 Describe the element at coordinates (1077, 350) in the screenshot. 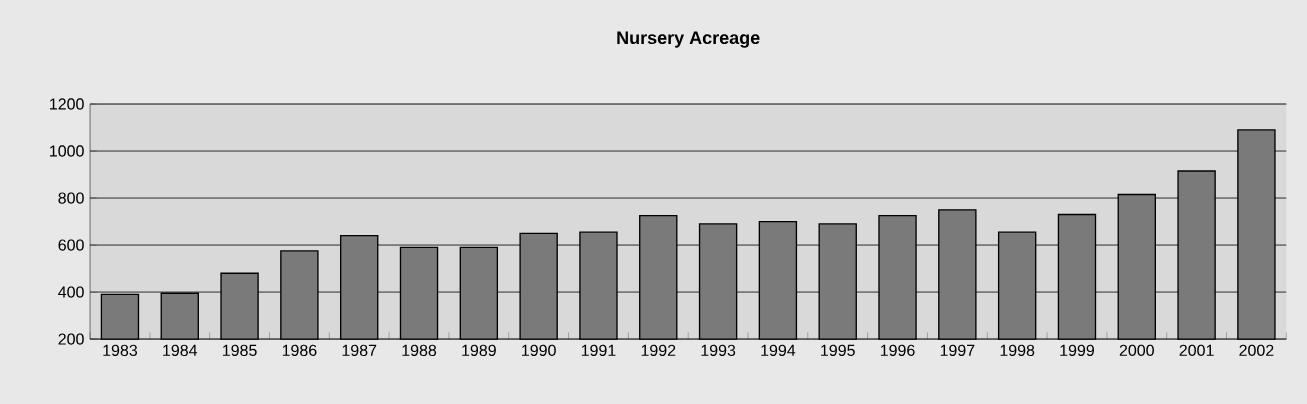

I see `x-tick-label: 1999` at that location.